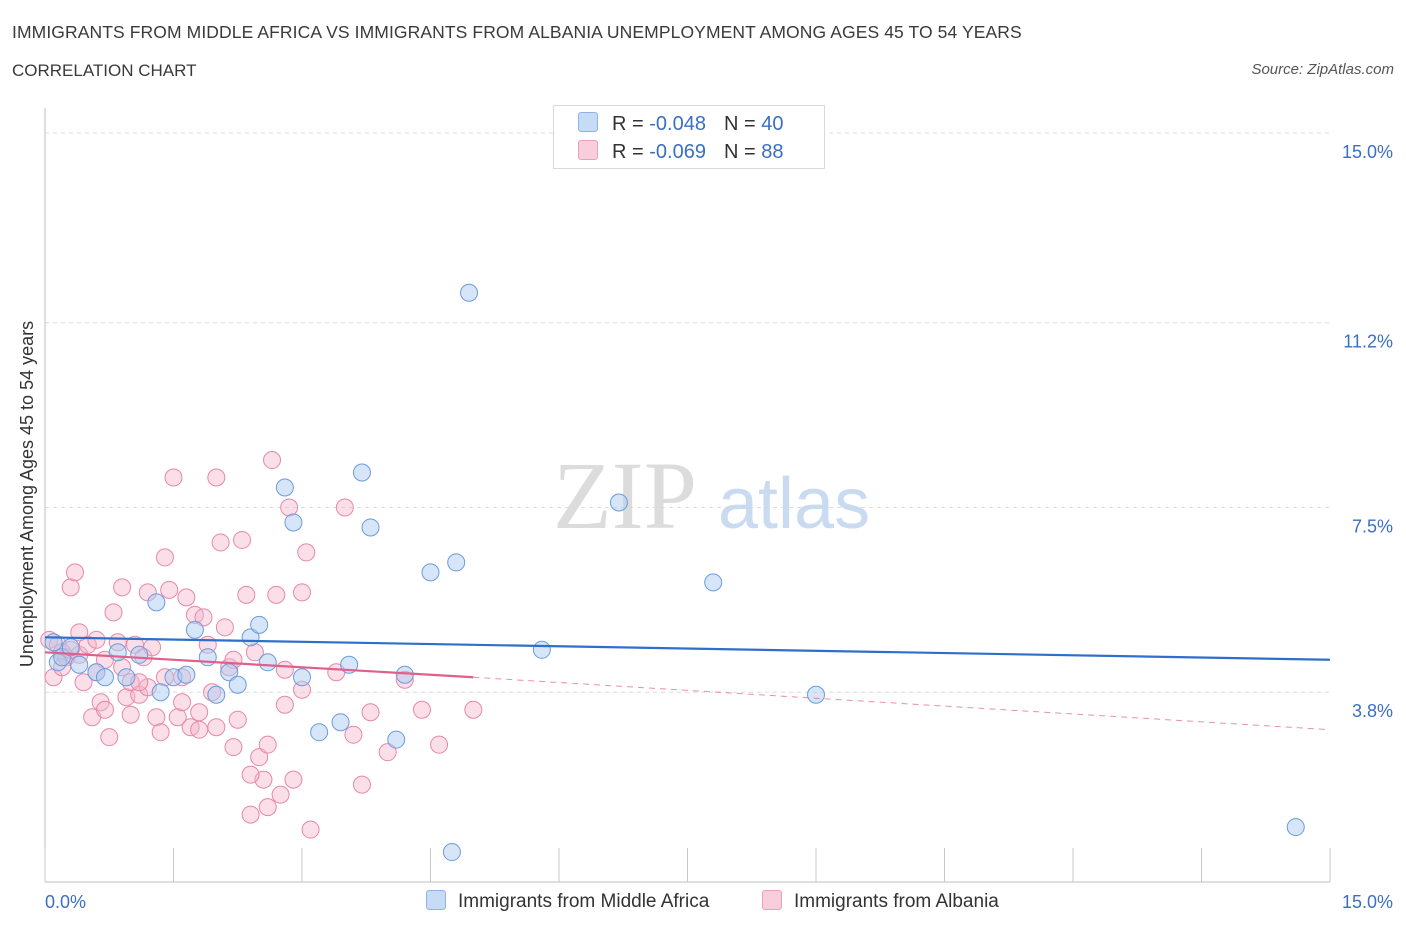 This screenshot has height=930, width=1406. I want to click on legend-row-middle-africa: R = -0.048 N = 40, so click(680, 124).